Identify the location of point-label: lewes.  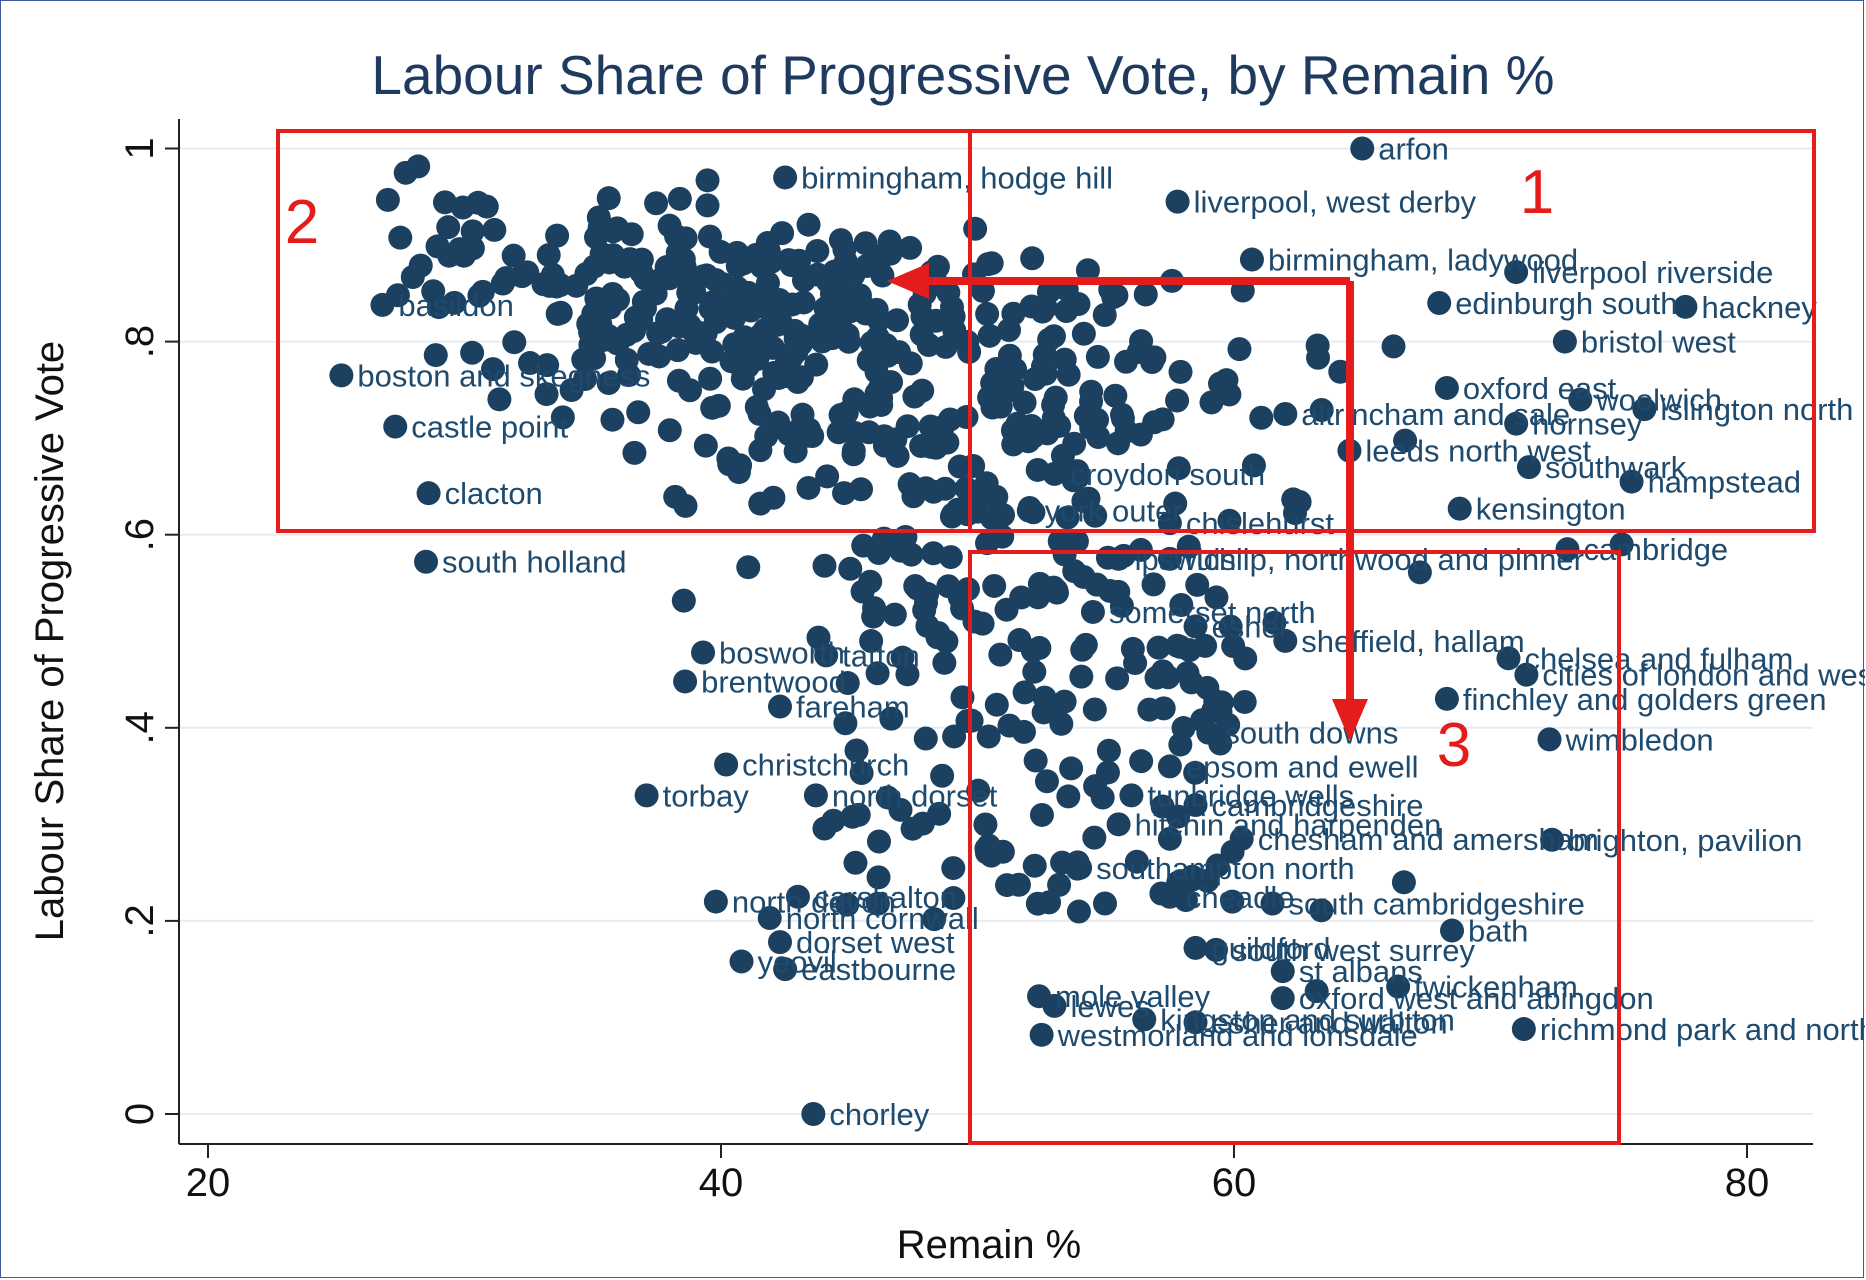
(1109, 1006).